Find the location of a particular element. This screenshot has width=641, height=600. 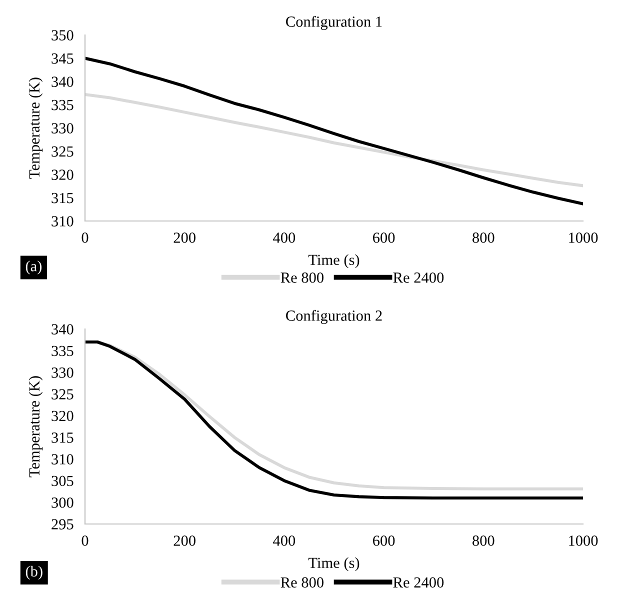

chart-title: Configuration 1 is located at coordinates (334, 23).